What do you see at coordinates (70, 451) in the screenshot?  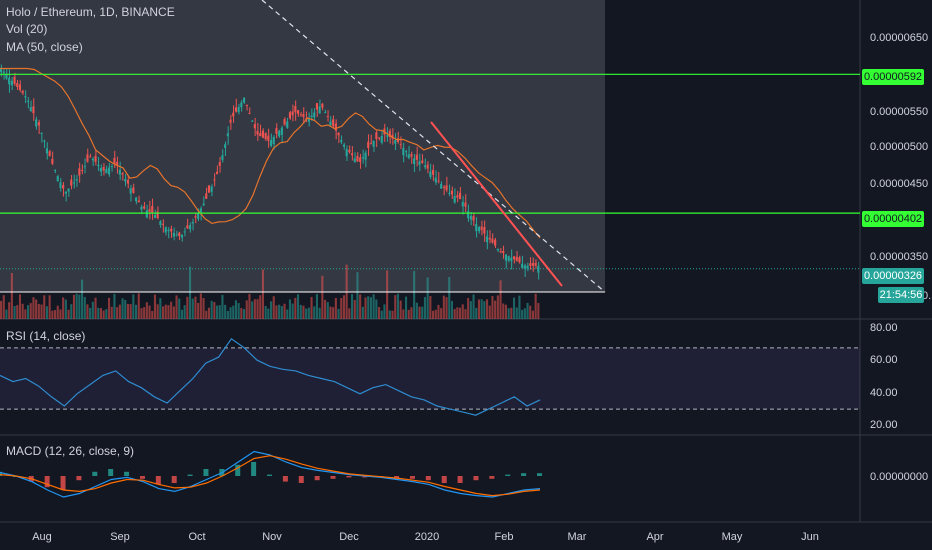 I see `macd-legend: MACD (12, 26, close, 9)` at bounding box center [70, 451].